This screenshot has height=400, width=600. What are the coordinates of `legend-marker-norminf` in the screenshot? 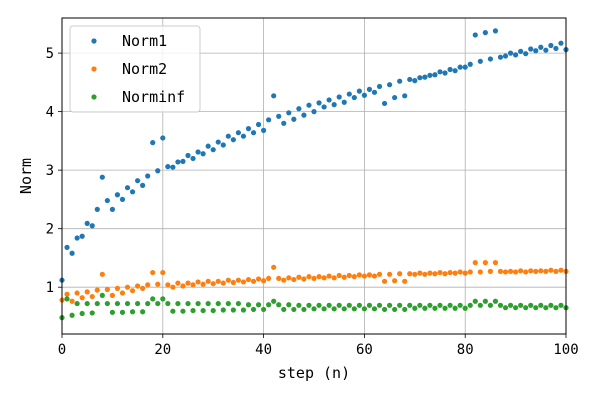 It's located at (94, 97).